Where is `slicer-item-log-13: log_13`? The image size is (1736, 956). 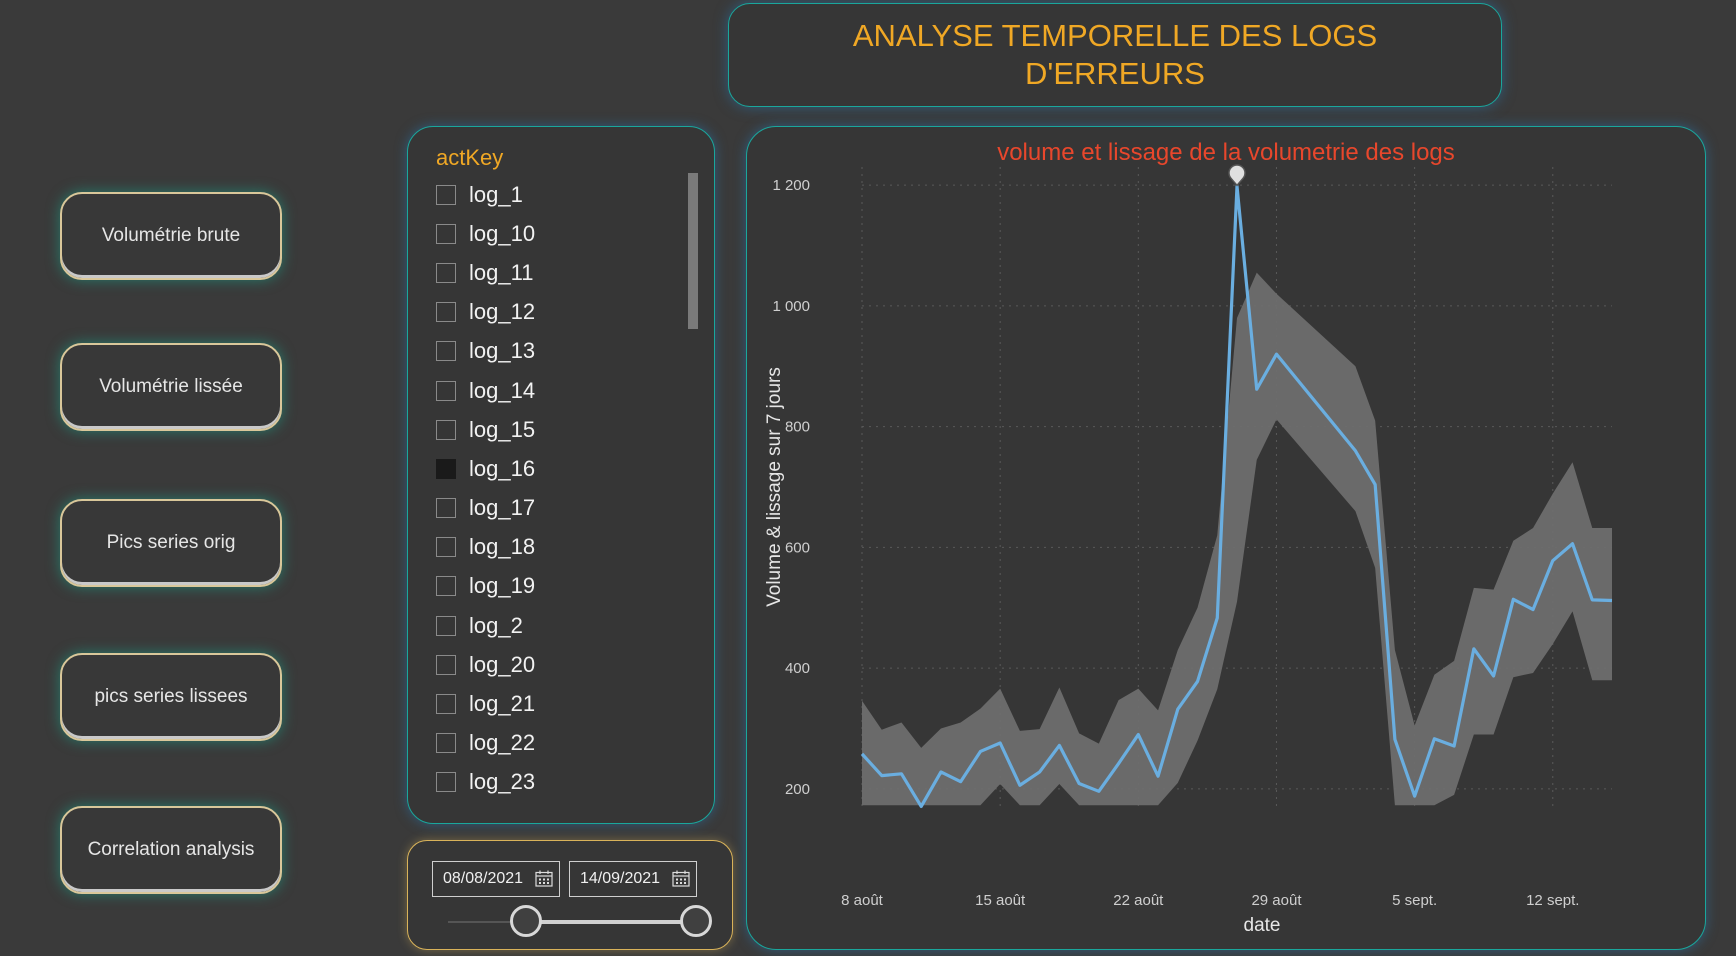 slicer-item-log-13: log_13 is located at coordinates (556, 351).